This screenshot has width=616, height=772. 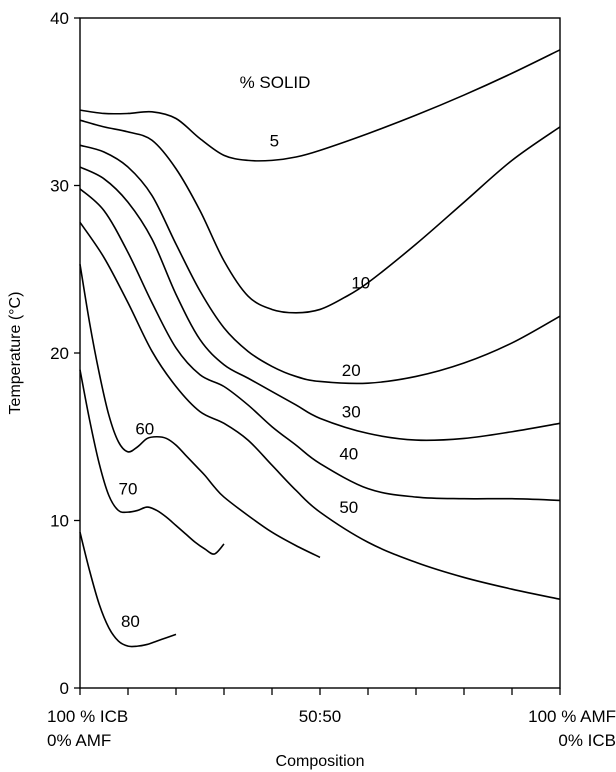 What do you see at coordinates (348, 454) in the screenshot?
I see `curve-label-40: 40` at bounding box center [348, 454].